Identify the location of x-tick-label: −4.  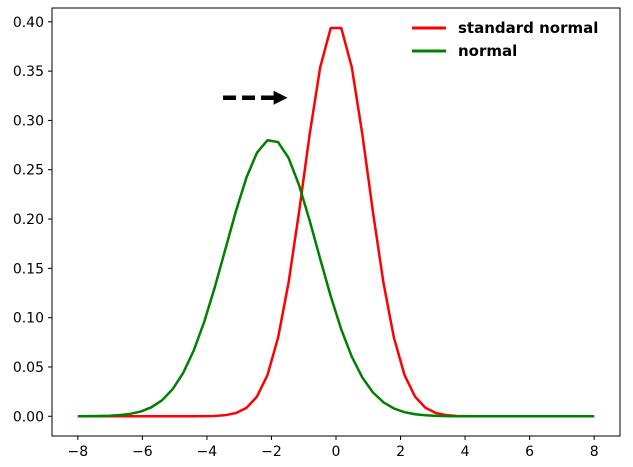
(207, 452).